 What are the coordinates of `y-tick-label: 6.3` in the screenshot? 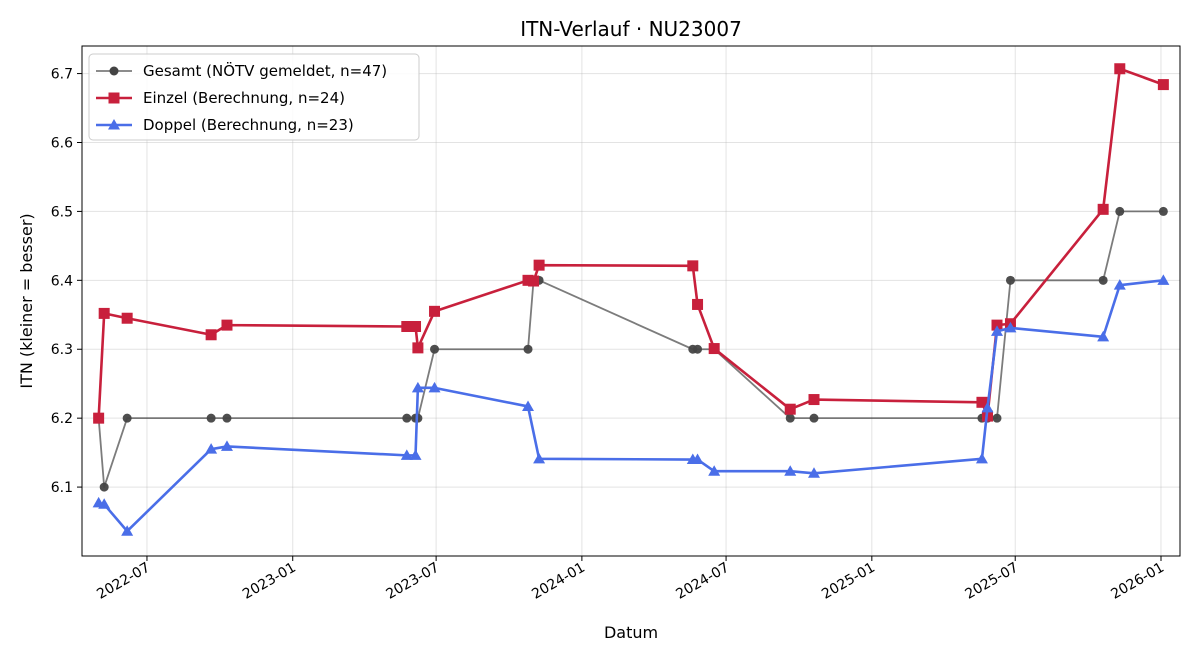 It's located at (62, 350).